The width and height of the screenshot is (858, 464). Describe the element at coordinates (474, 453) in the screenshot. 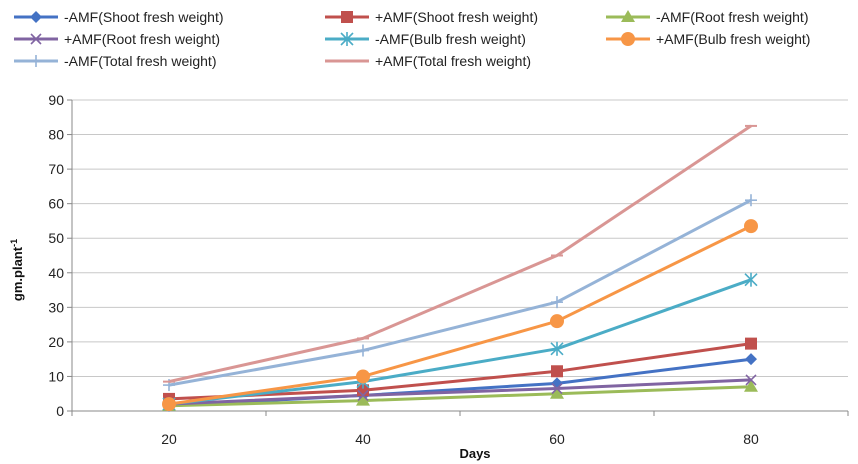

I see `x-axis-label: Days` at that location.